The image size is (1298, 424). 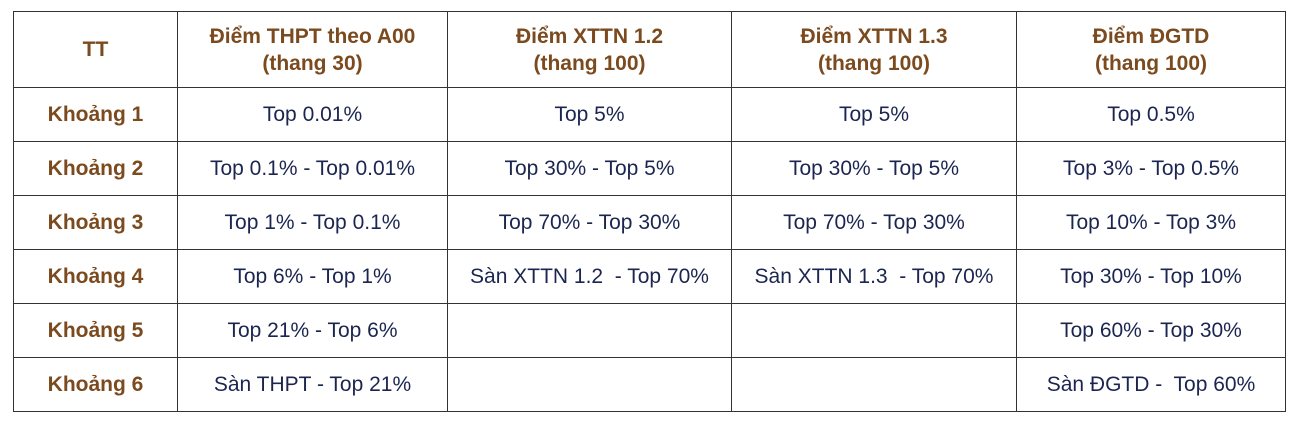 I want to click on table-cell: Sàn ĐGTD - Top 60%, so click(x=1151, y=384).